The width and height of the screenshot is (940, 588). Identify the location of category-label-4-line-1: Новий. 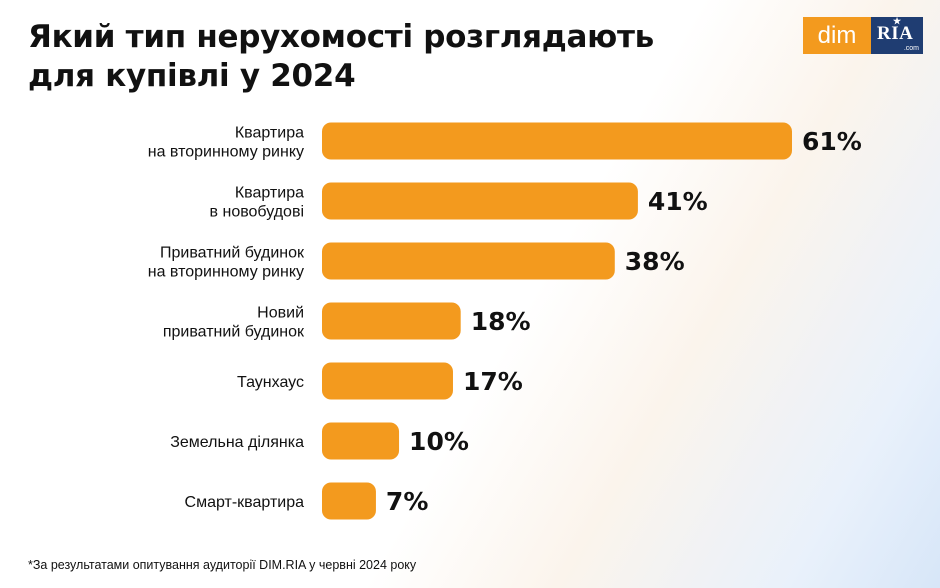
(280, 313).